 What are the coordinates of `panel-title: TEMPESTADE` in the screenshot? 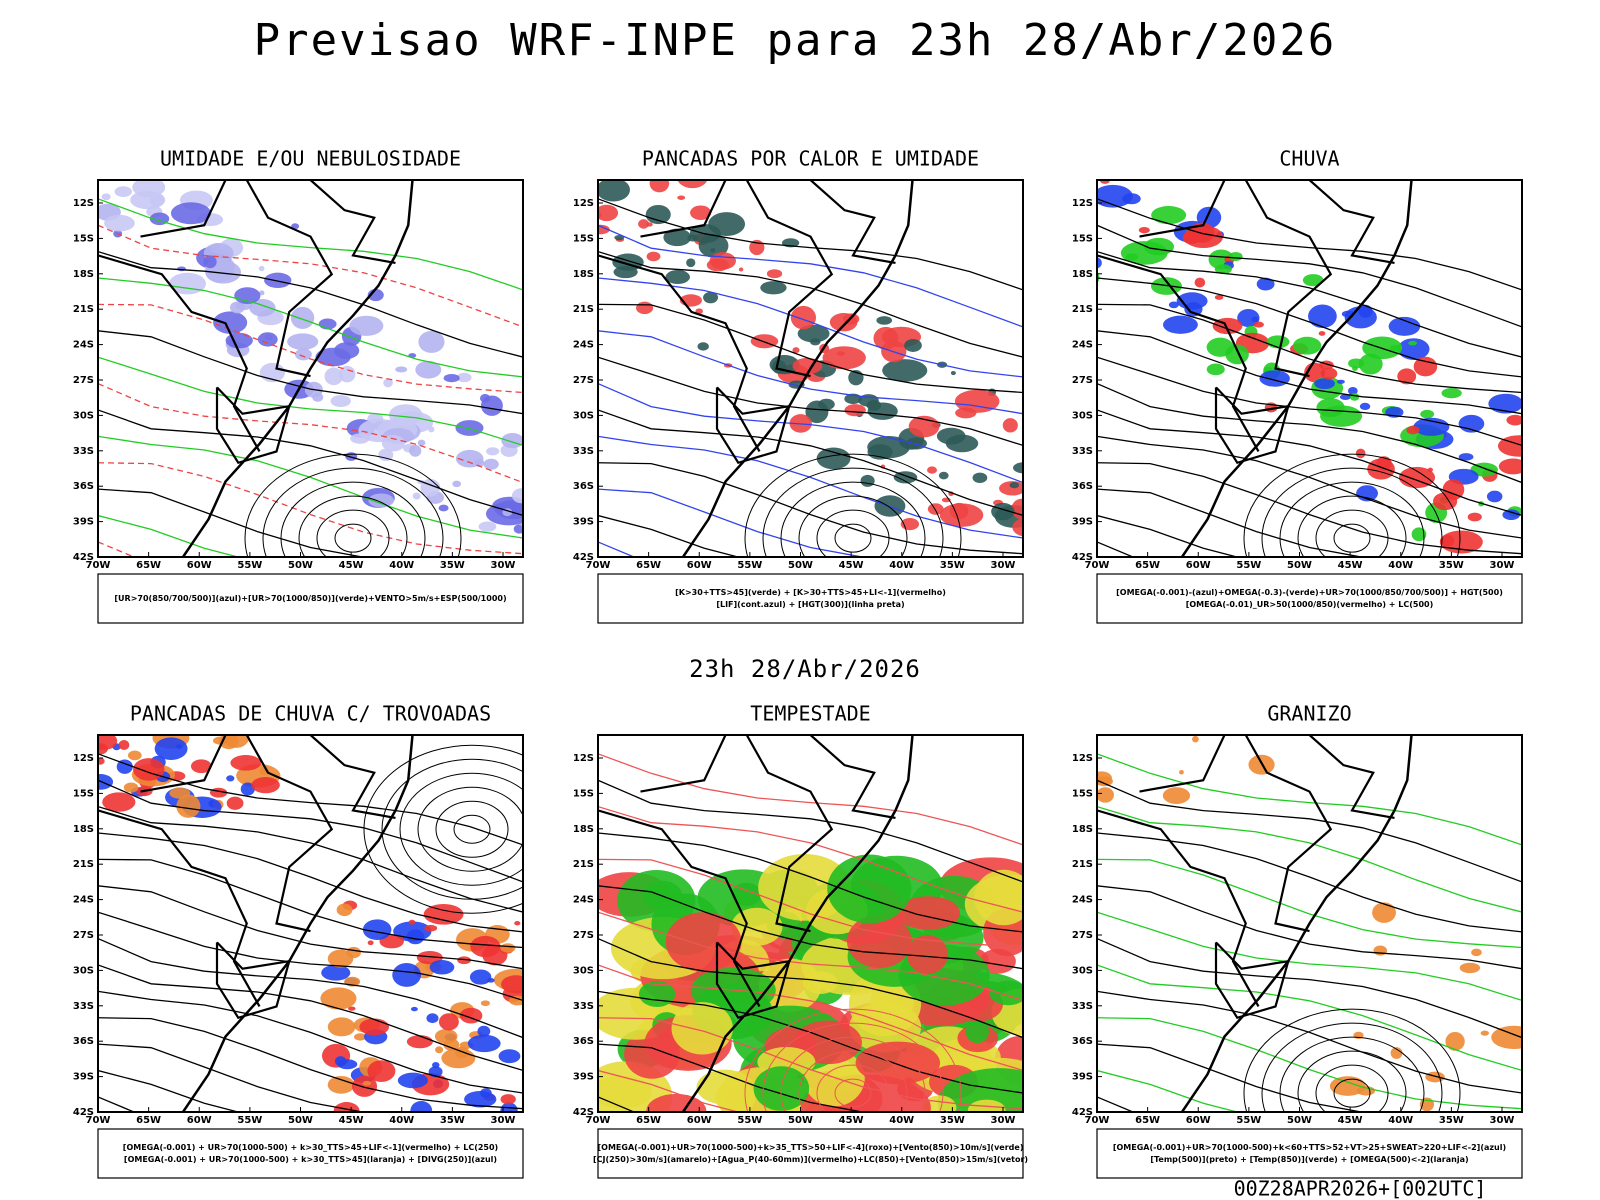 It's located at (810, 714).